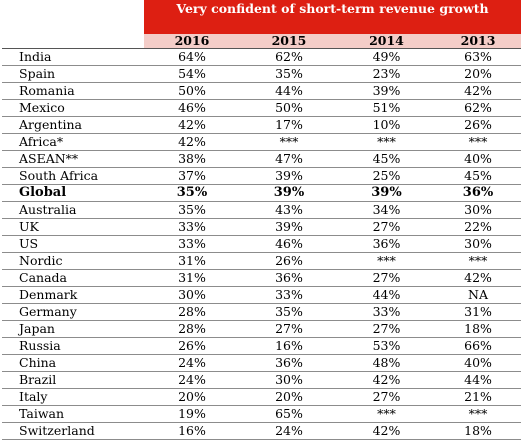  I want to click on value-cell-2013: 66%, so click(478, 346).